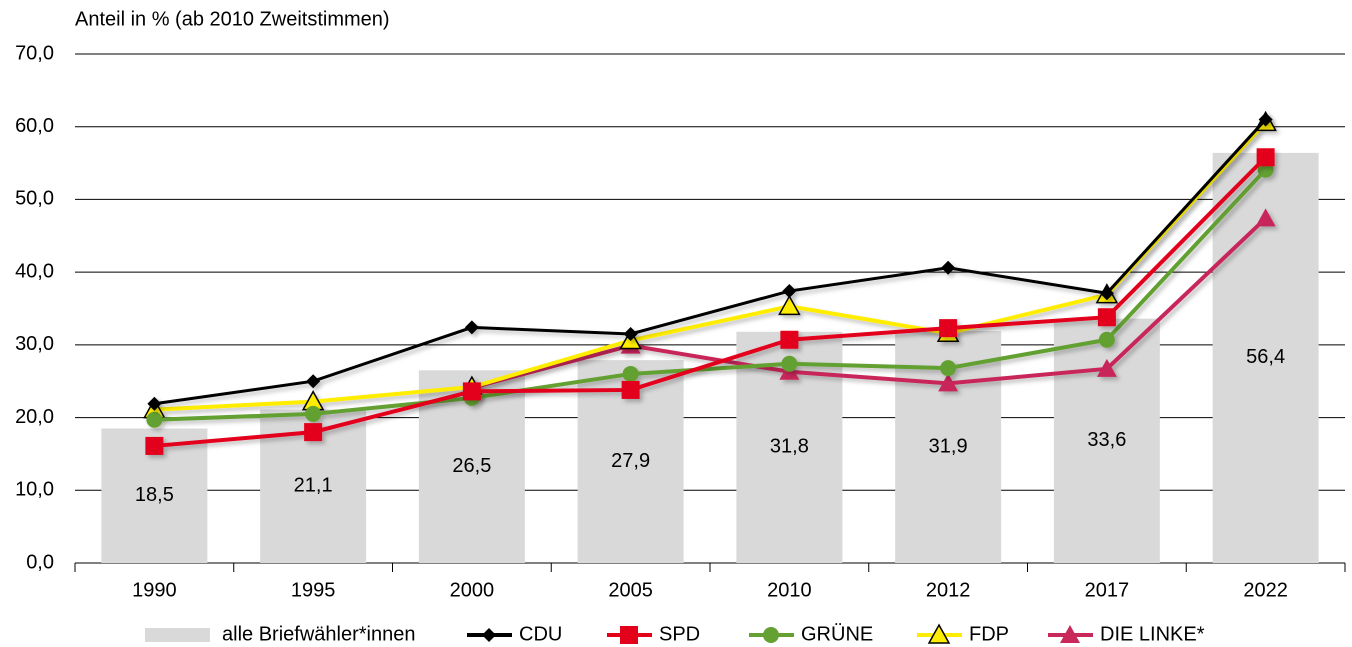 This screenshot has height=647, width=1352. Describe the element at coordinates (154, 590) in the screenshot. I see `x-tick-label: 1990` at that location.